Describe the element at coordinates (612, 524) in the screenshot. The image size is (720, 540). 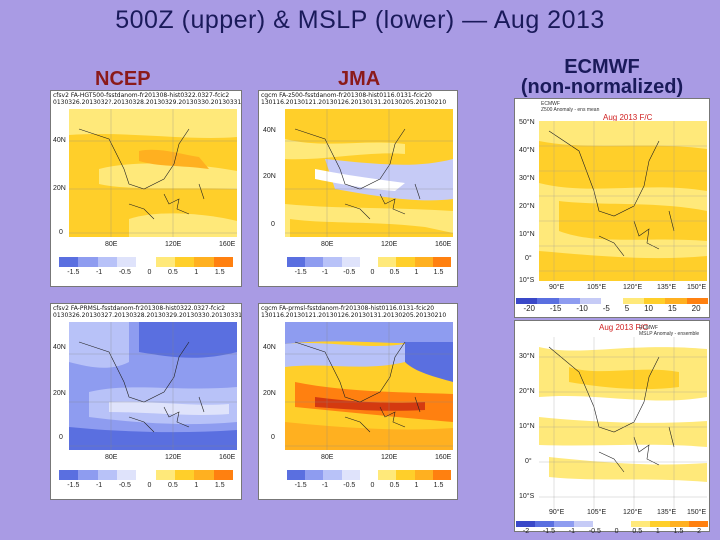
I see `ecmwf-mslp-colorbar` at that location.